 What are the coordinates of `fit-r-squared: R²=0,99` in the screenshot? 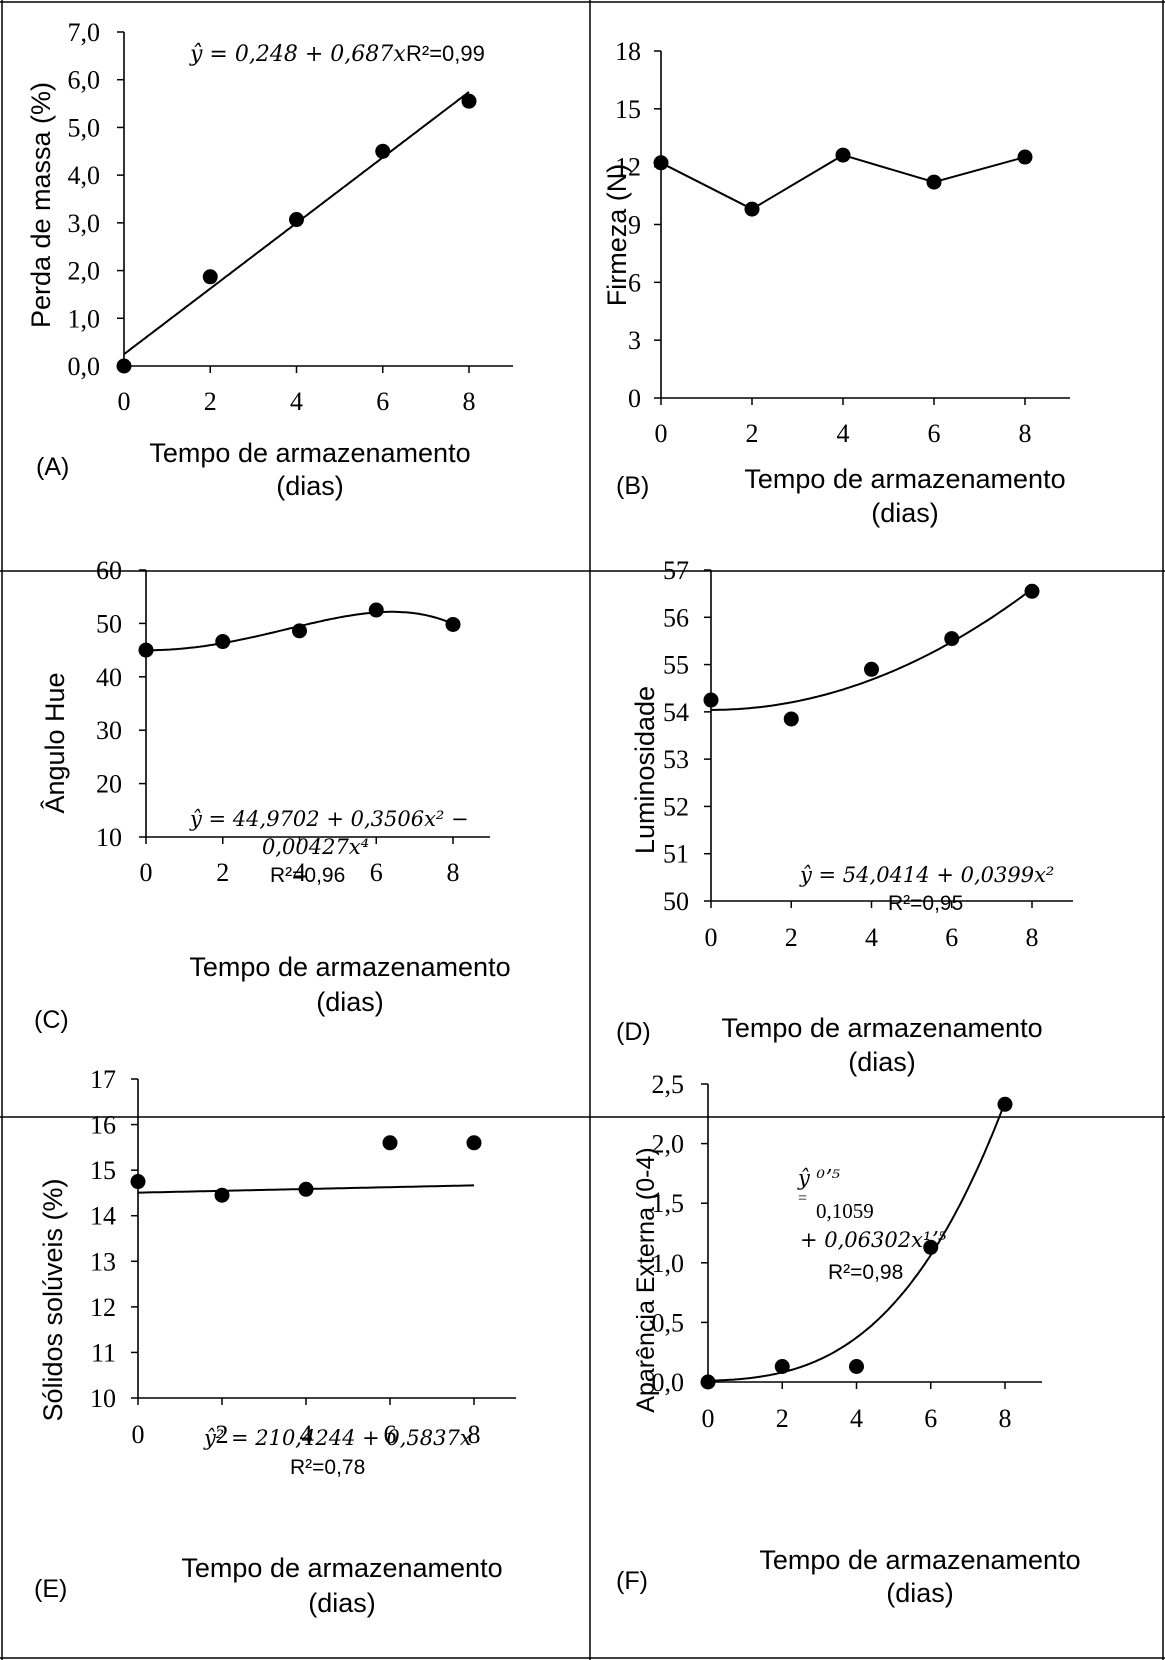 It's located at (445, 53).